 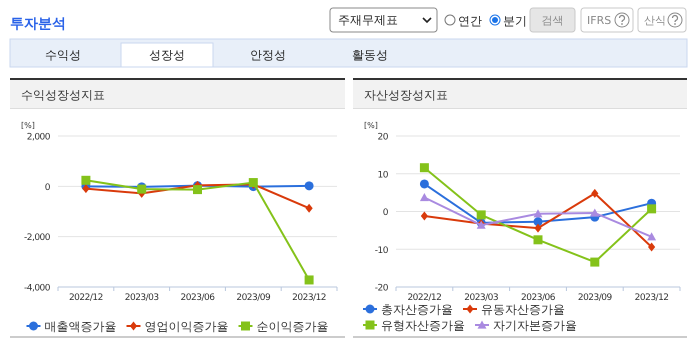 What do you see at coordinates (186, 327) in the screenshot?
I see `legend-label: 영업이익증가율` at bounding box center [186, 327].